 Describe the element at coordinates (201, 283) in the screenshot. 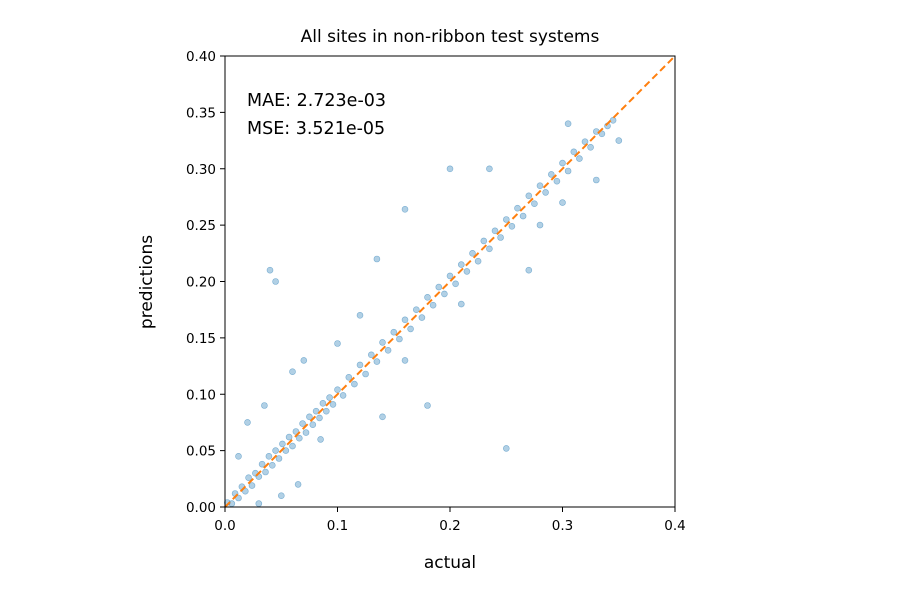

I see `y-tick-label: 0.20` at that location.